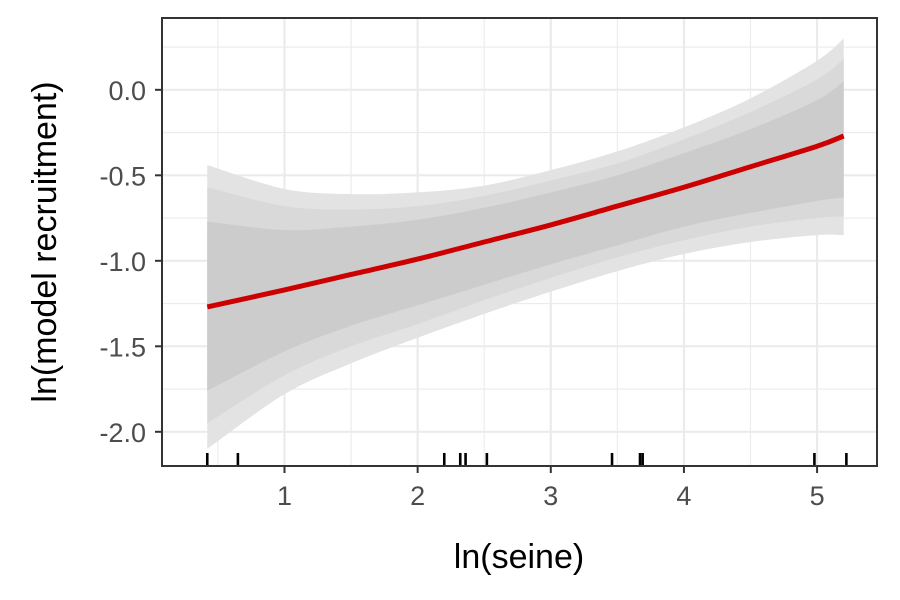 This screenshot has width=900, height=600. What do you see at coordinates (284, 496) in the screenshot?
I see `x-tick-label: 1` at bounding box center [284, 496].